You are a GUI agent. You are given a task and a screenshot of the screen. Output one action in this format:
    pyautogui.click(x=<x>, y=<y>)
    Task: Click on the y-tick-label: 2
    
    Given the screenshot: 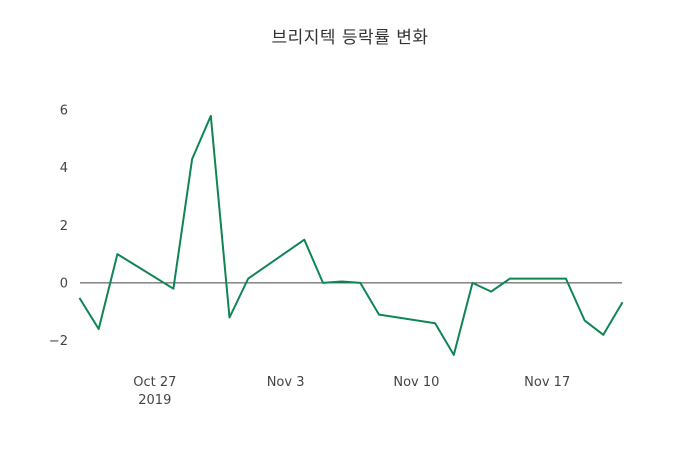 What is the action you would take?
    pyautogui.click(x=64, y=226)
    